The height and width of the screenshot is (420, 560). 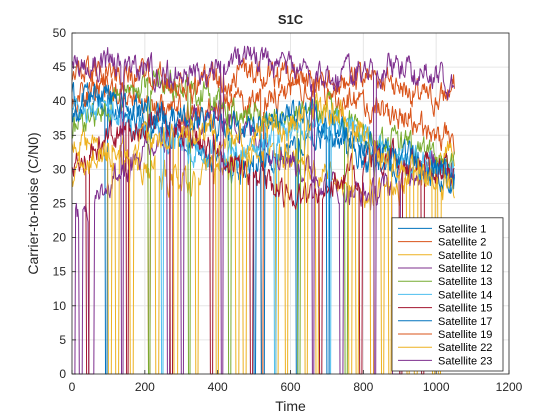 What do you see at coordinates (465, 335) in the screenshot?
I see `legend-entry: Satellite 19` at bounding box center [465, 335].